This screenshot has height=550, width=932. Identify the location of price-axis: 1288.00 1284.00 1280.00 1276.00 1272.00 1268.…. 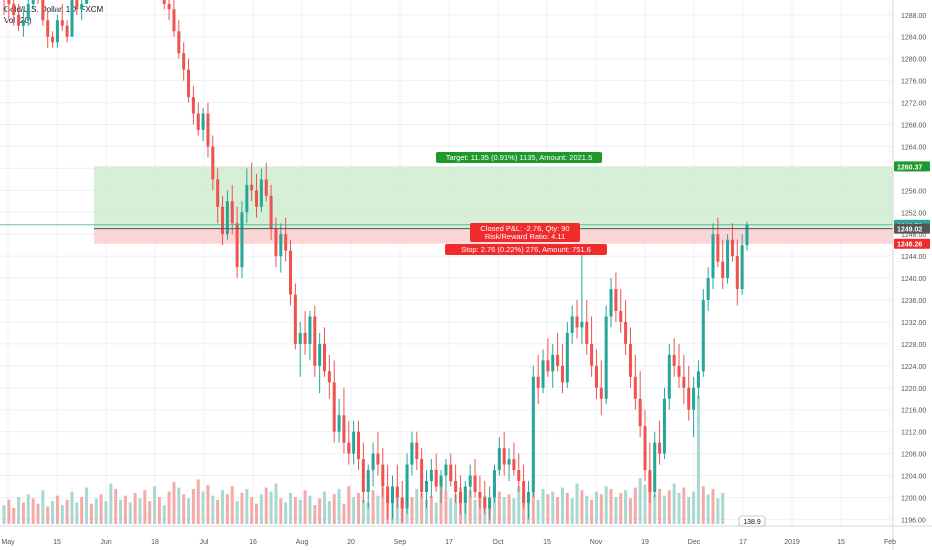
(911, 275).